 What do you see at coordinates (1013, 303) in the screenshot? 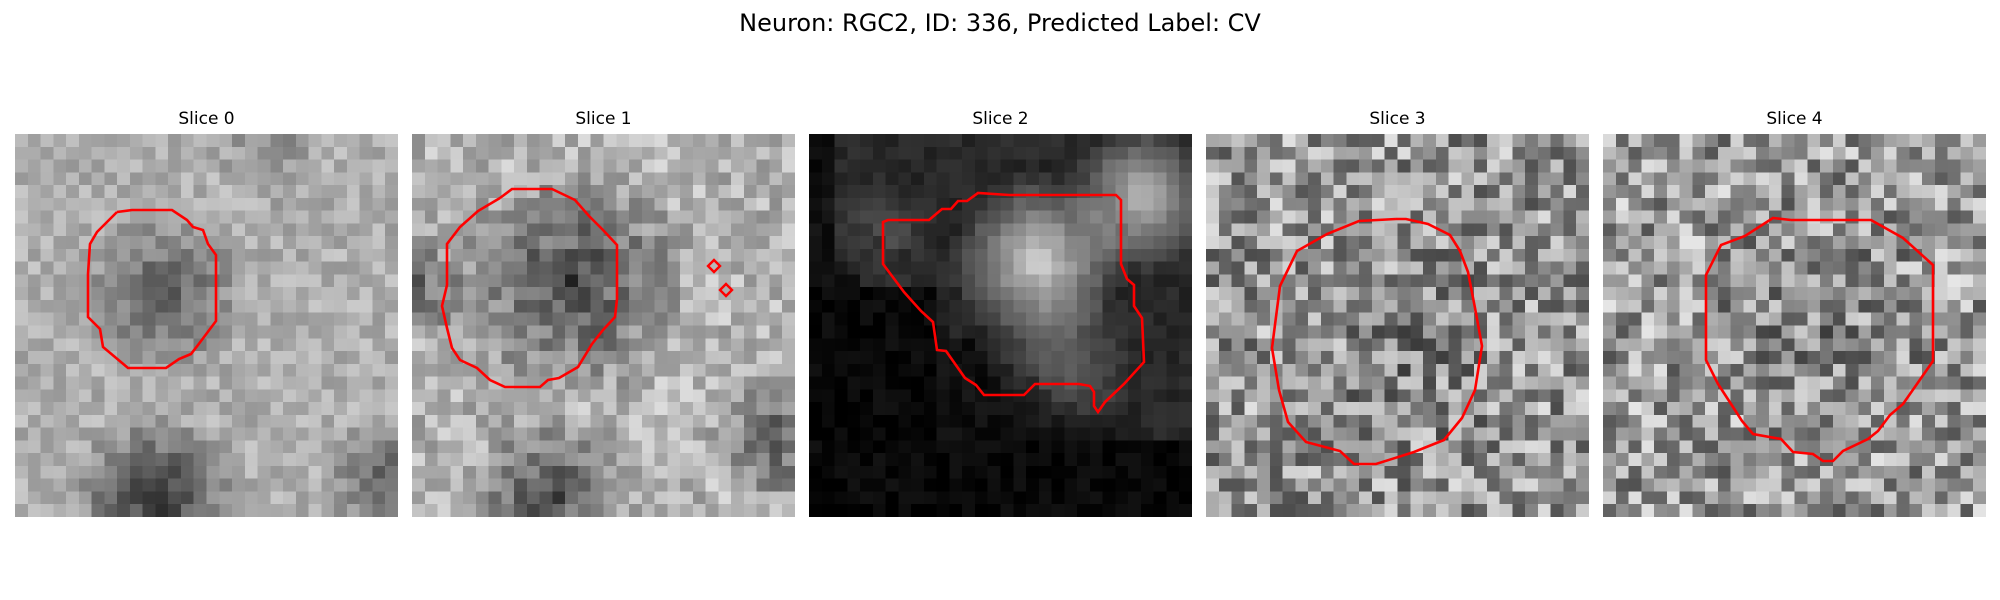
I see `slice-2-contour` at bounding box center [1013, 303].